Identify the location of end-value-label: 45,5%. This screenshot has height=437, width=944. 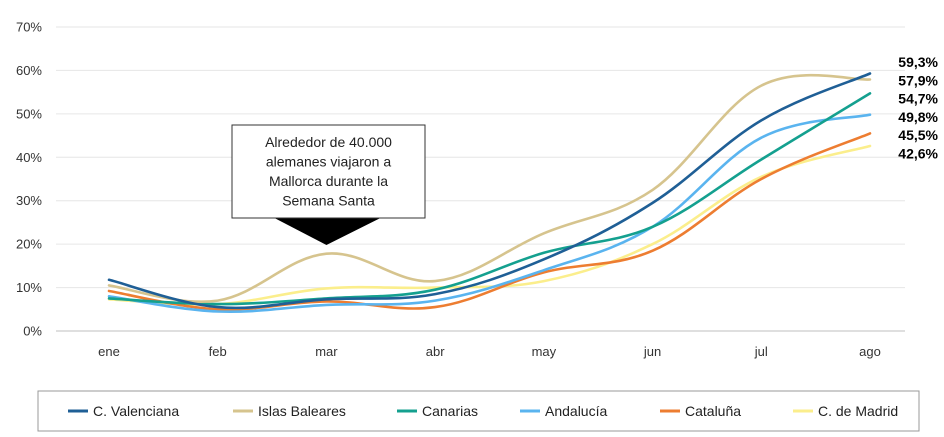
(918, 135).